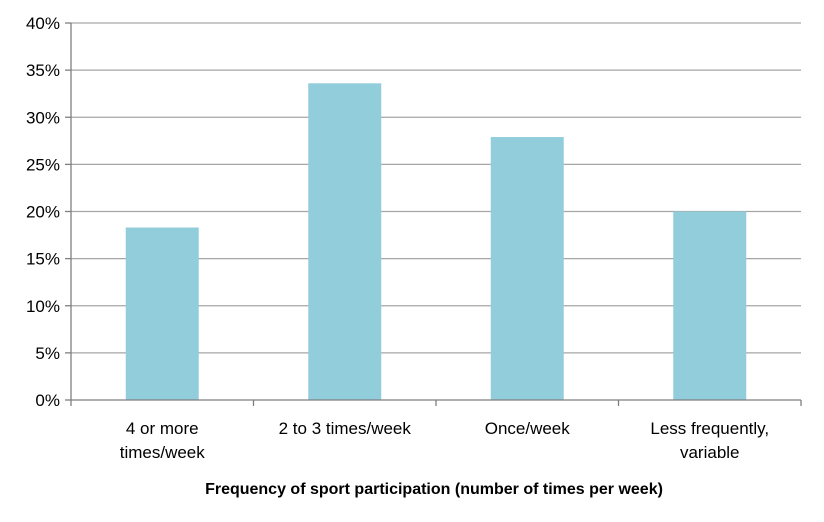 The height and width of the screenshot is (522, 824). What do you see at coordinates (43, 259) in the screenshot?
I see `y-tick-label: 15%` at bounding box center [43, 259].